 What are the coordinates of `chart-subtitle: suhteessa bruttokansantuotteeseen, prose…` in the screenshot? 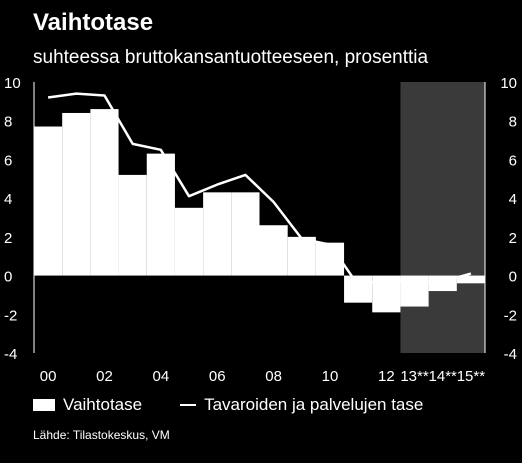 It's located at (231, 57).